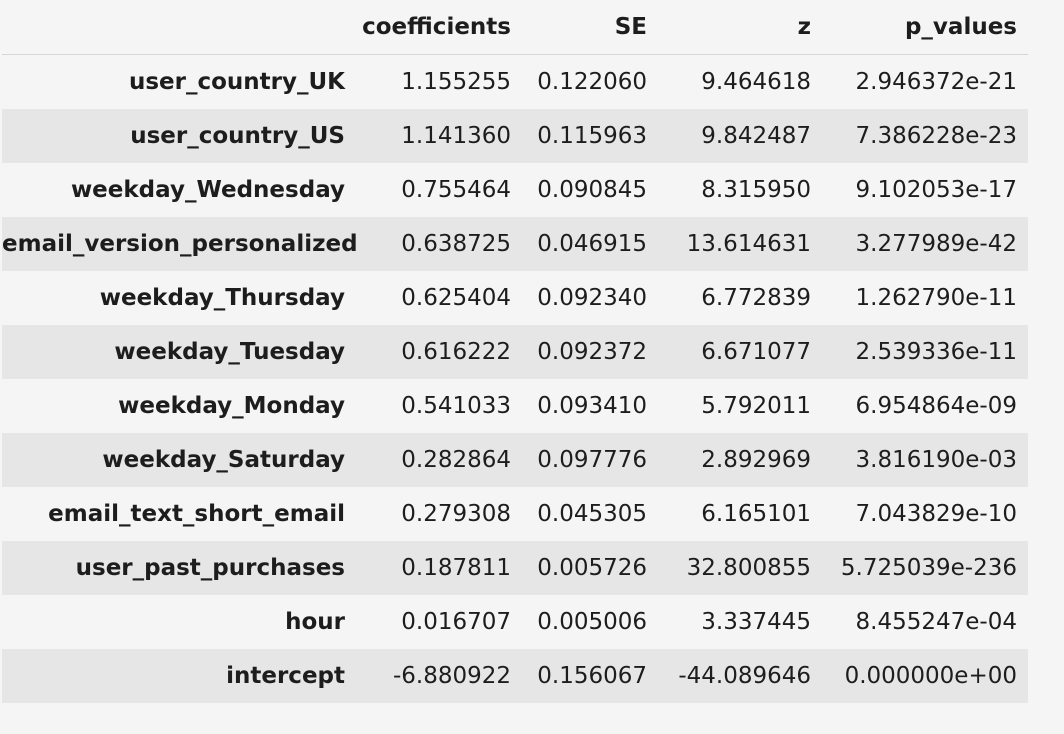  What do you see at coordinates (592, 189) in the screenshot?
I see `cell-se: 0.090845` at bounding box center [592, 189].